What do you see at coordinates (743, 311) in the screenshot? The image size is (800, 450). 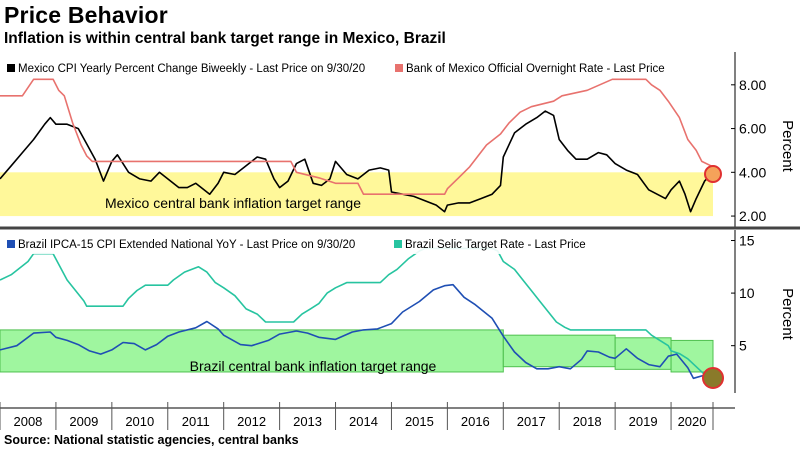 I see `bottom-y-axis: 5 10 15` at bounding box center [743, 311].